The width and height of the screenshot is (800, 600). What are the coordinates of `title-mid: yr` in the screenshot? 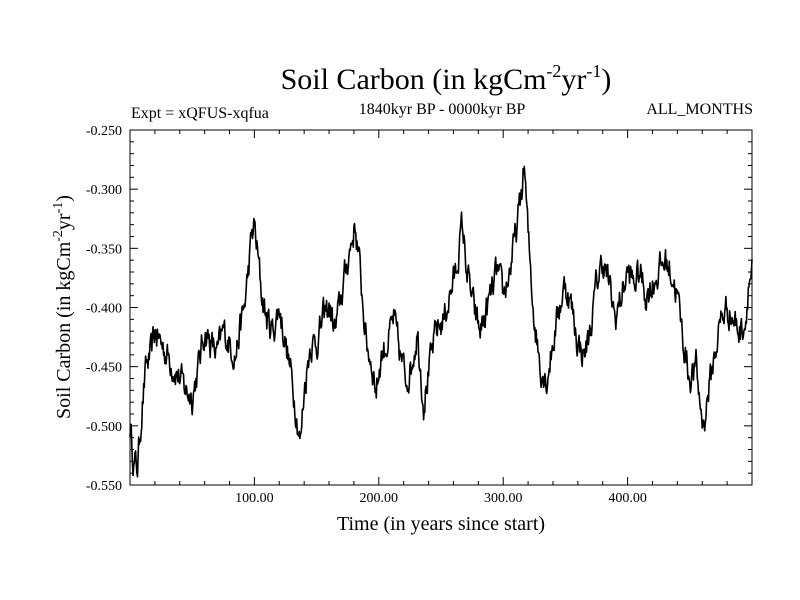 It's located at (573, 79).